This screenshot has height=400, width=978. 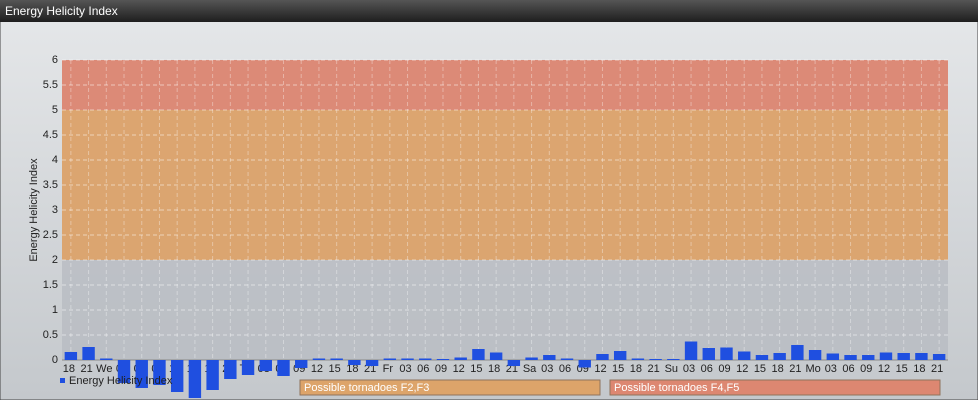 I want to click on x-tick-label: Fr, so click(x=388, y=369).